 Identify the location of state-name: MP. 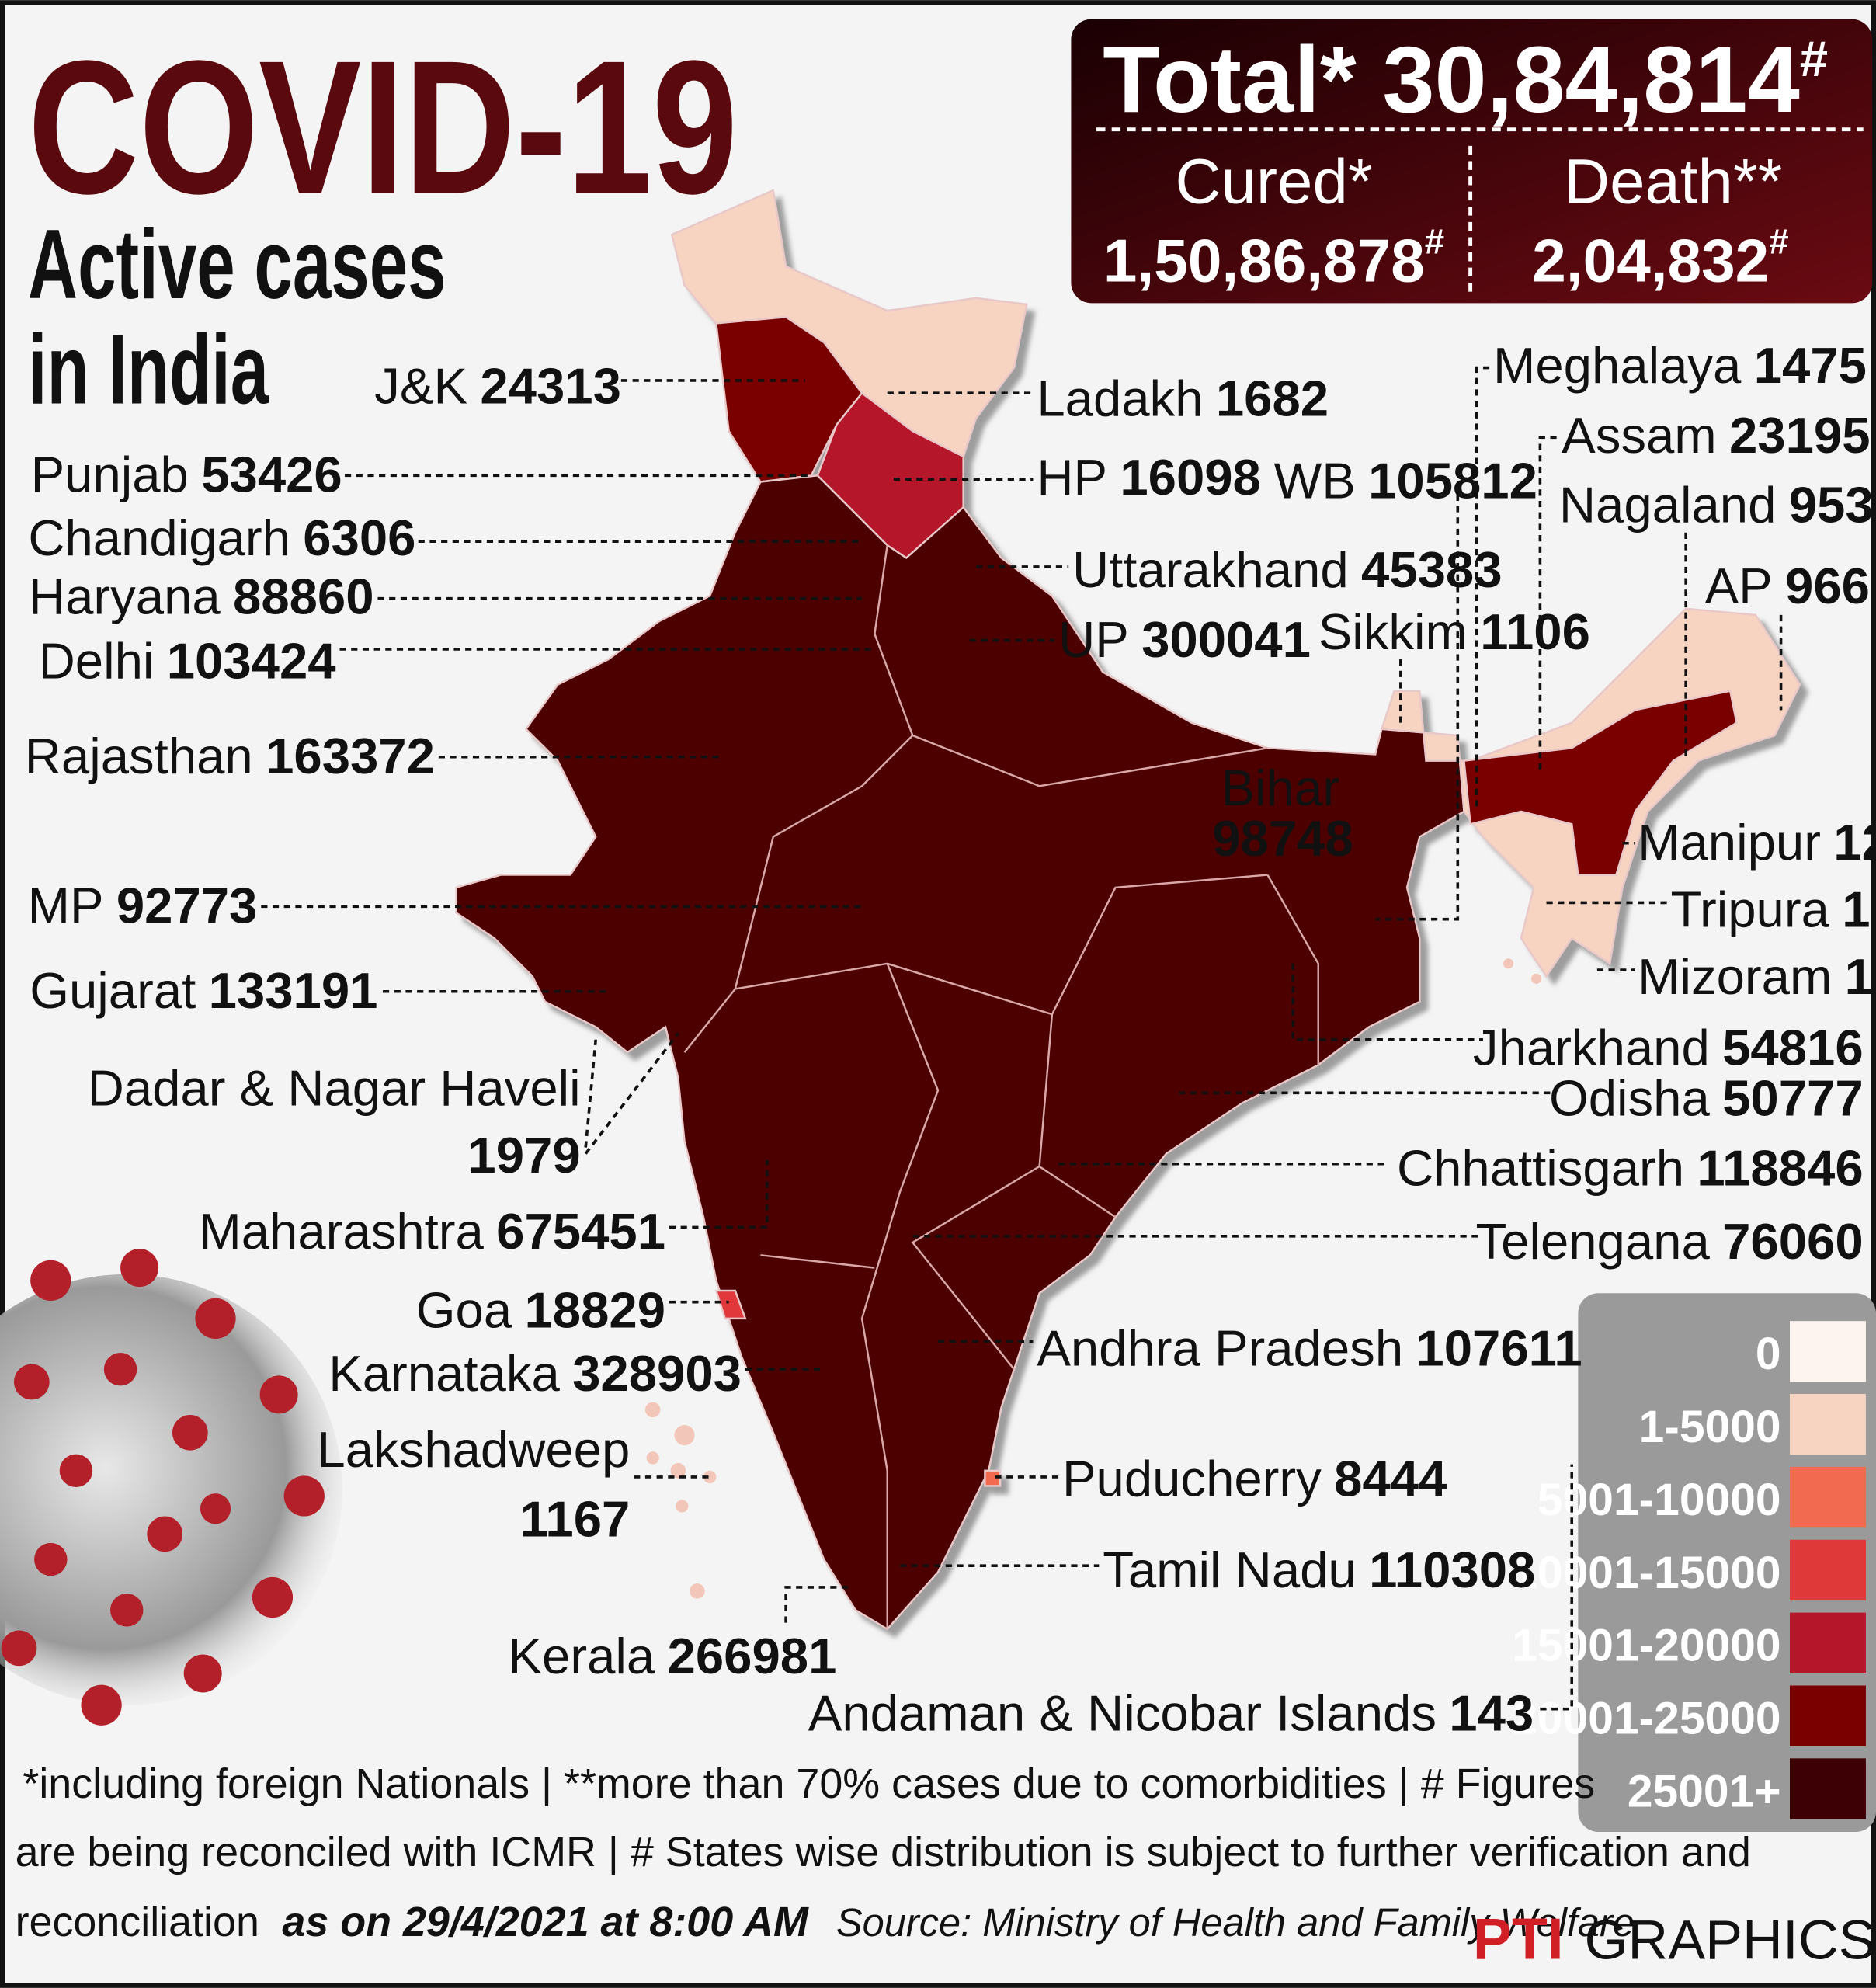
(66, 906).